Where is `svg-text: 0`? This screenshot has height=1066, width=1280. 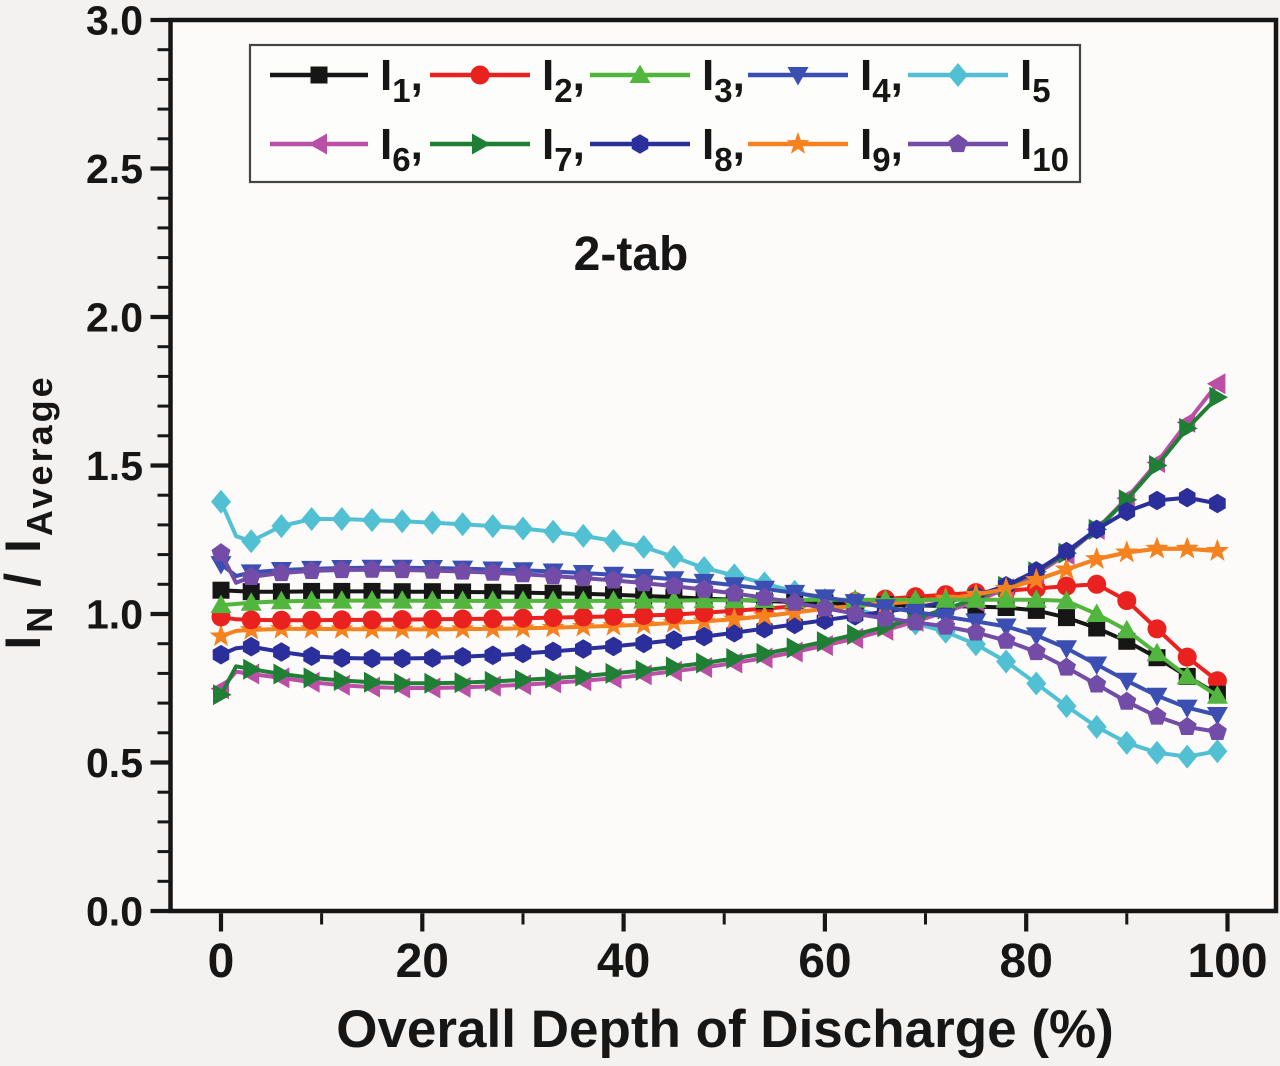 svg-text: 0 is located at coordinates (221, 961).